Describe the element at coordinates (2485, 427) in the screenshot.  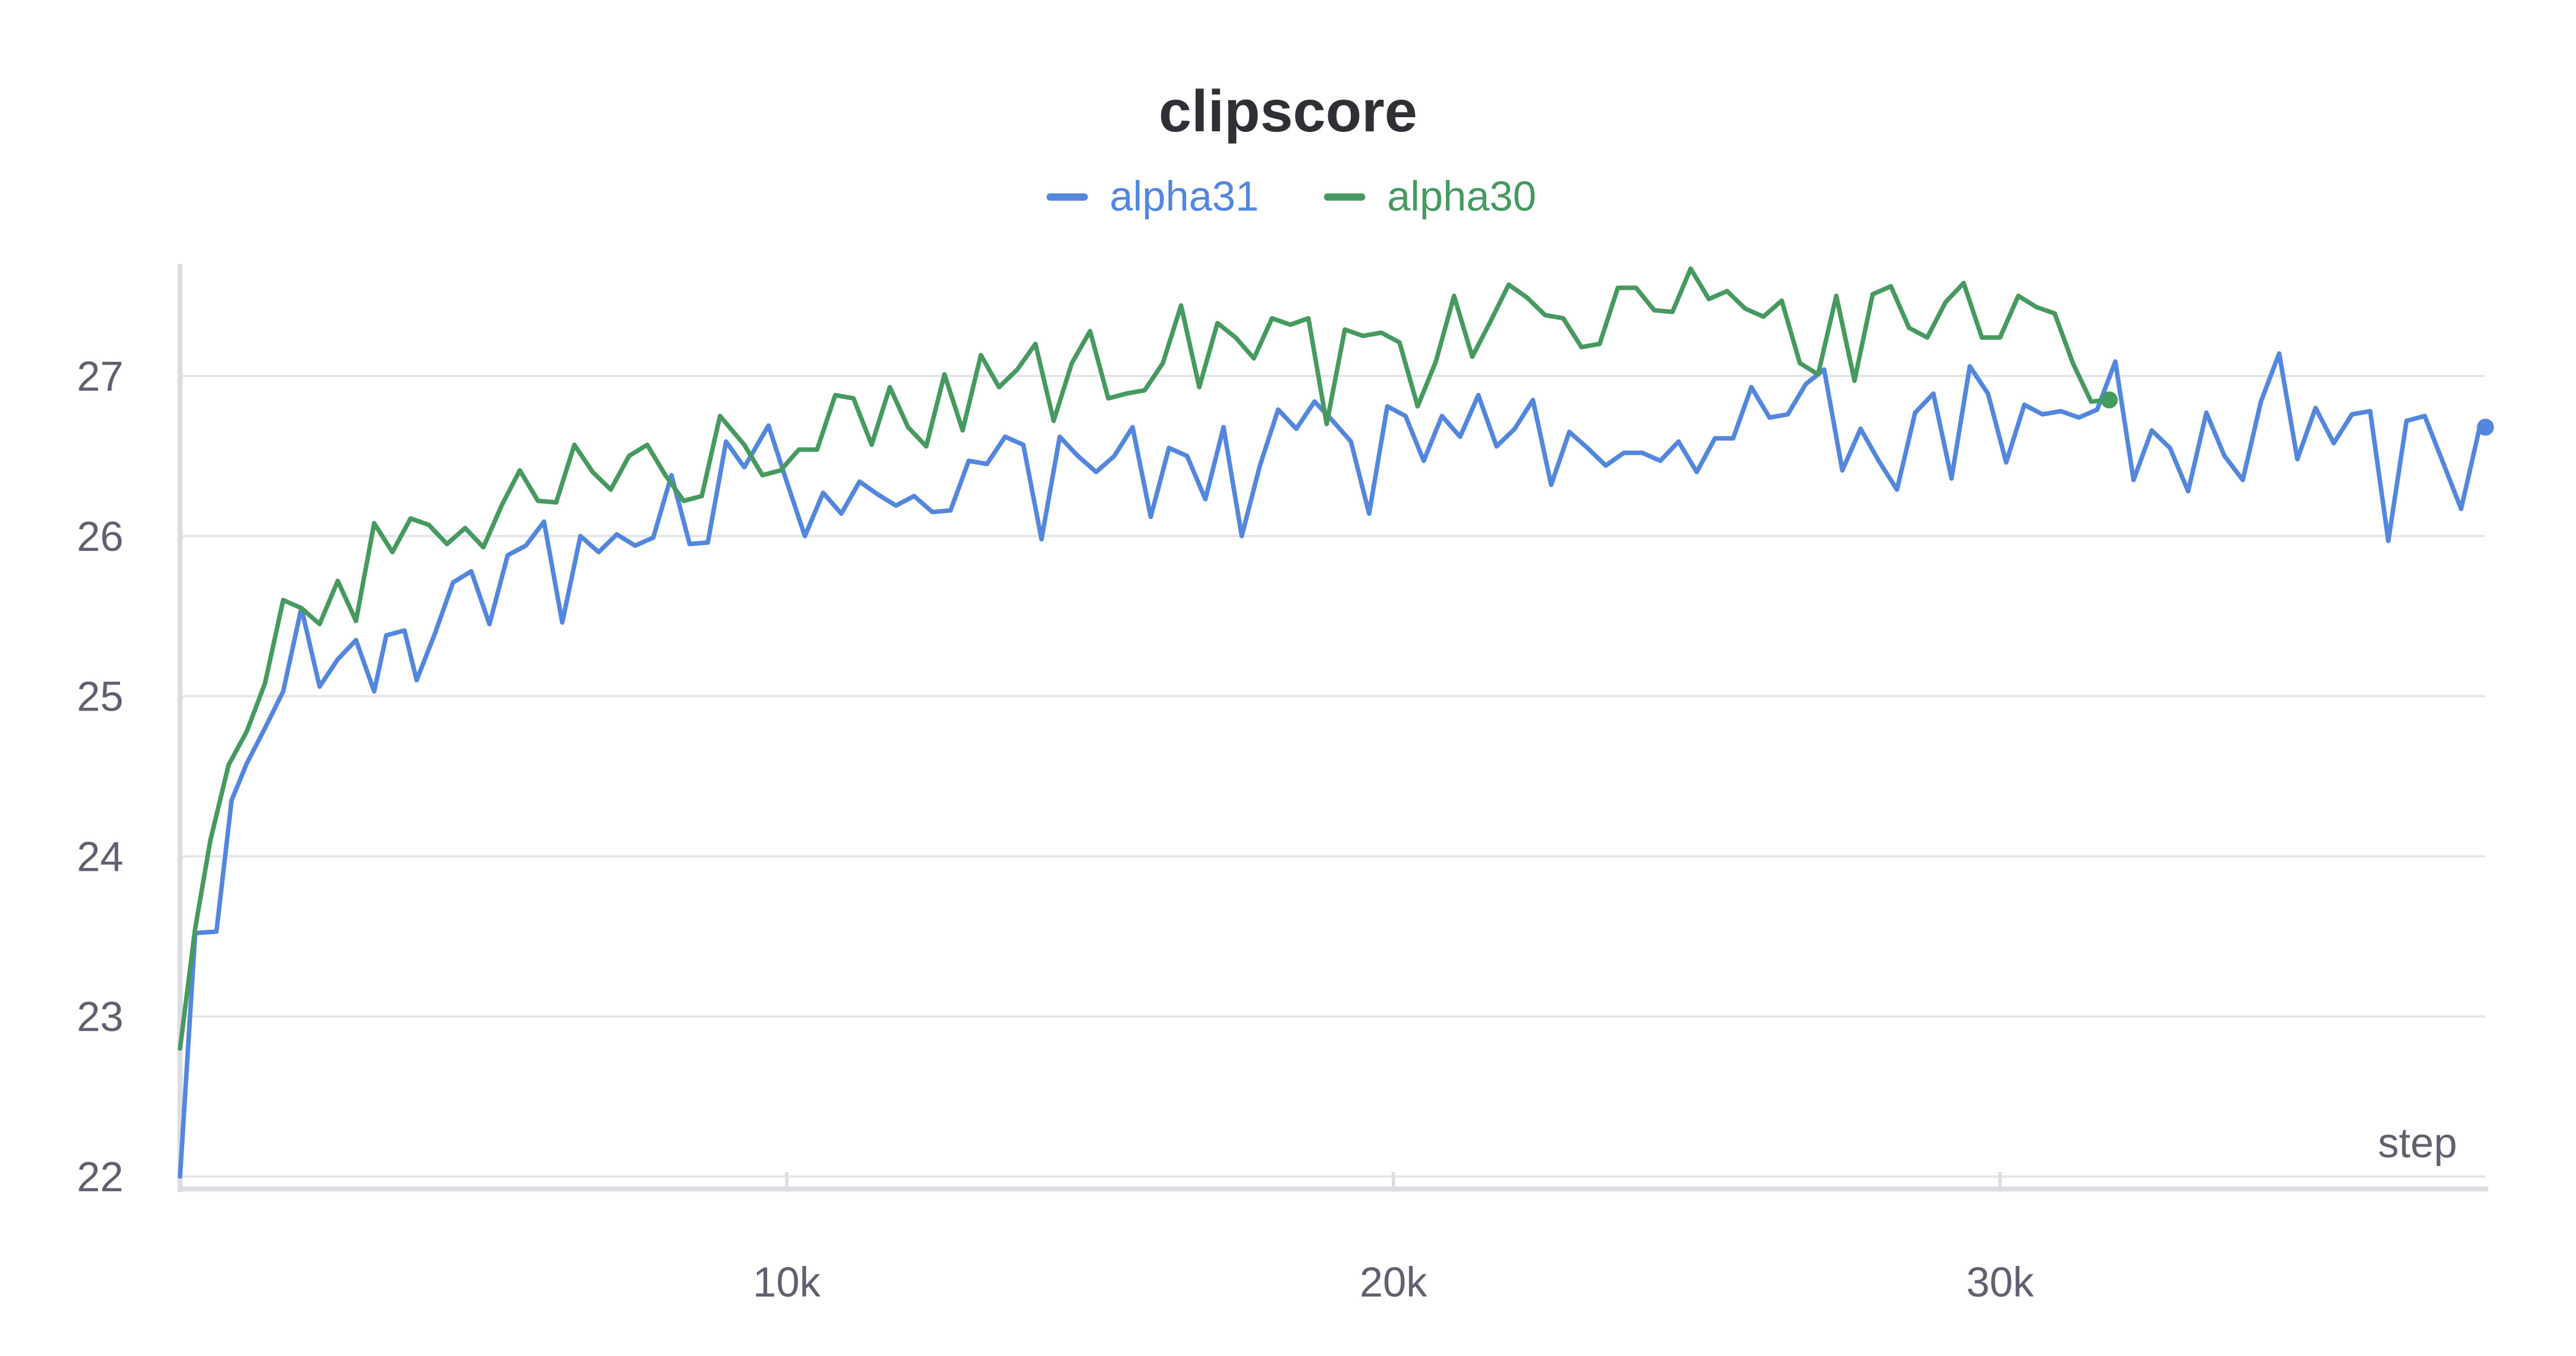
I see `series-end-marker-alpha31` at that location.